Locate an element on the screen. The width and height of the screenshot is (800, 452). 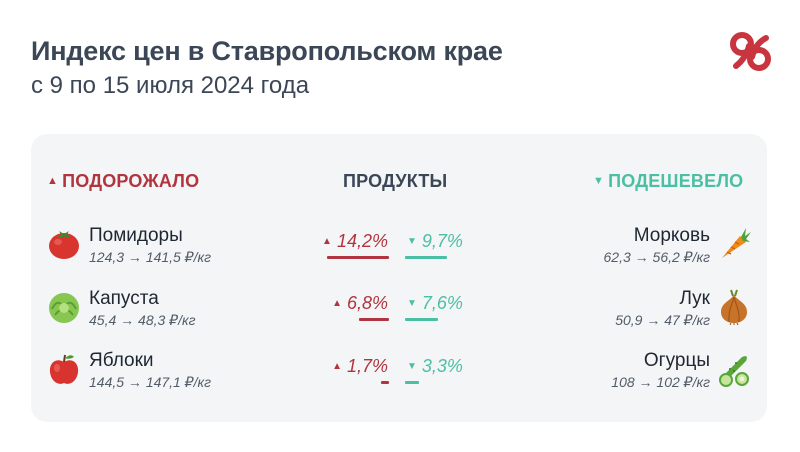
column-header-products: ПРОДУКТЫ is located at coordinates (395, 181).